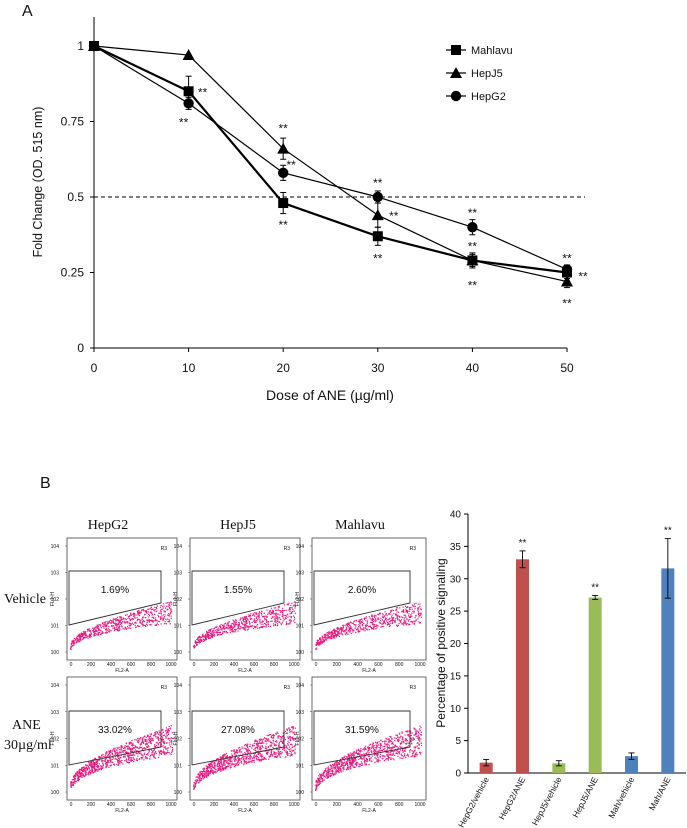  I want to click on line-point-hepg2, so click(188, 103).